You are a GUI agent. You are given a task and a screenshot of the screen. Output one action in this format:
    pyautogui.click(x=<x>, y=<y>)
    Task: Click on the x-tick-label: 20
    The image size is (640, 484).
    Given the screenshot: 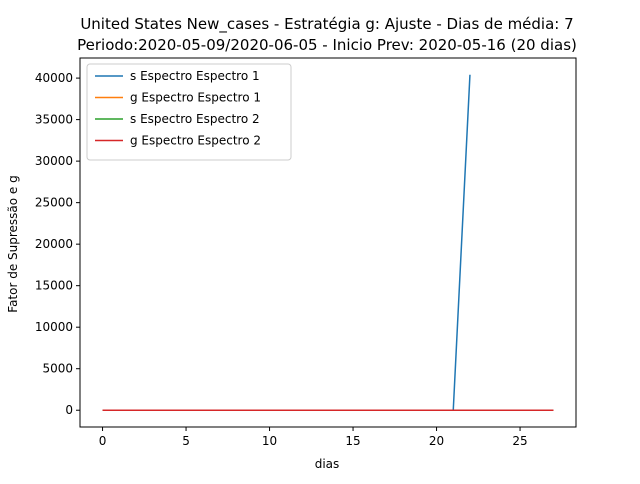 What is the action you would take?
    pyautogui.click(x=436, y=441)
    